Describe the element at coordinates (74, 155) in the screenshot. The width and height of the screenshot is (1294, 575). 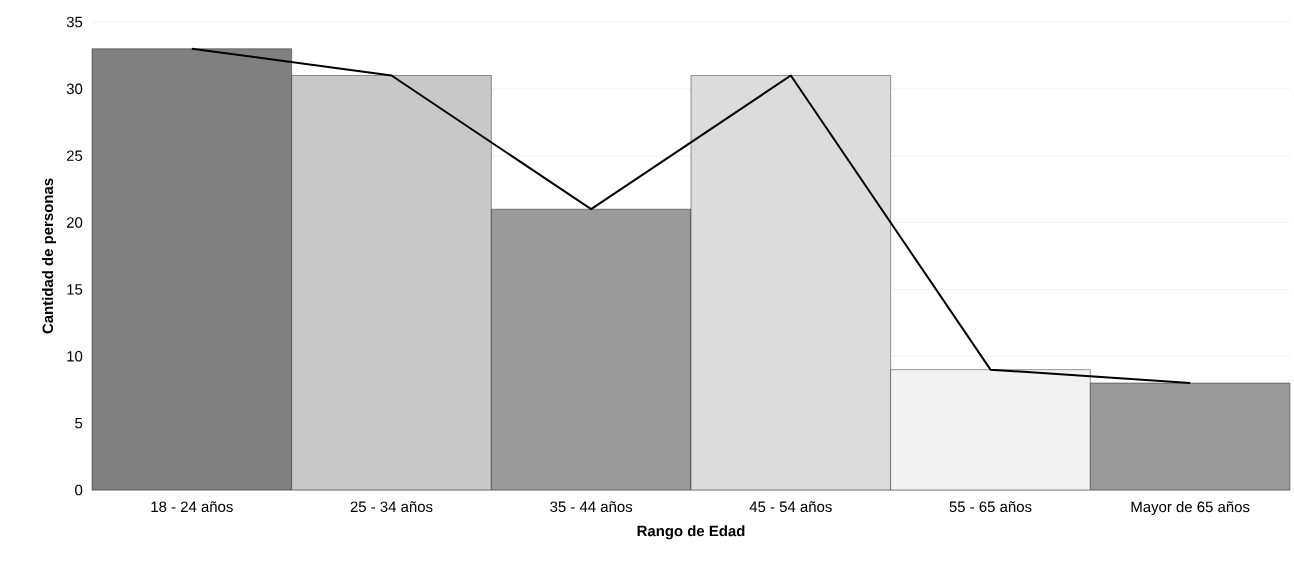
I see `y-tick-label: 25` at that location.